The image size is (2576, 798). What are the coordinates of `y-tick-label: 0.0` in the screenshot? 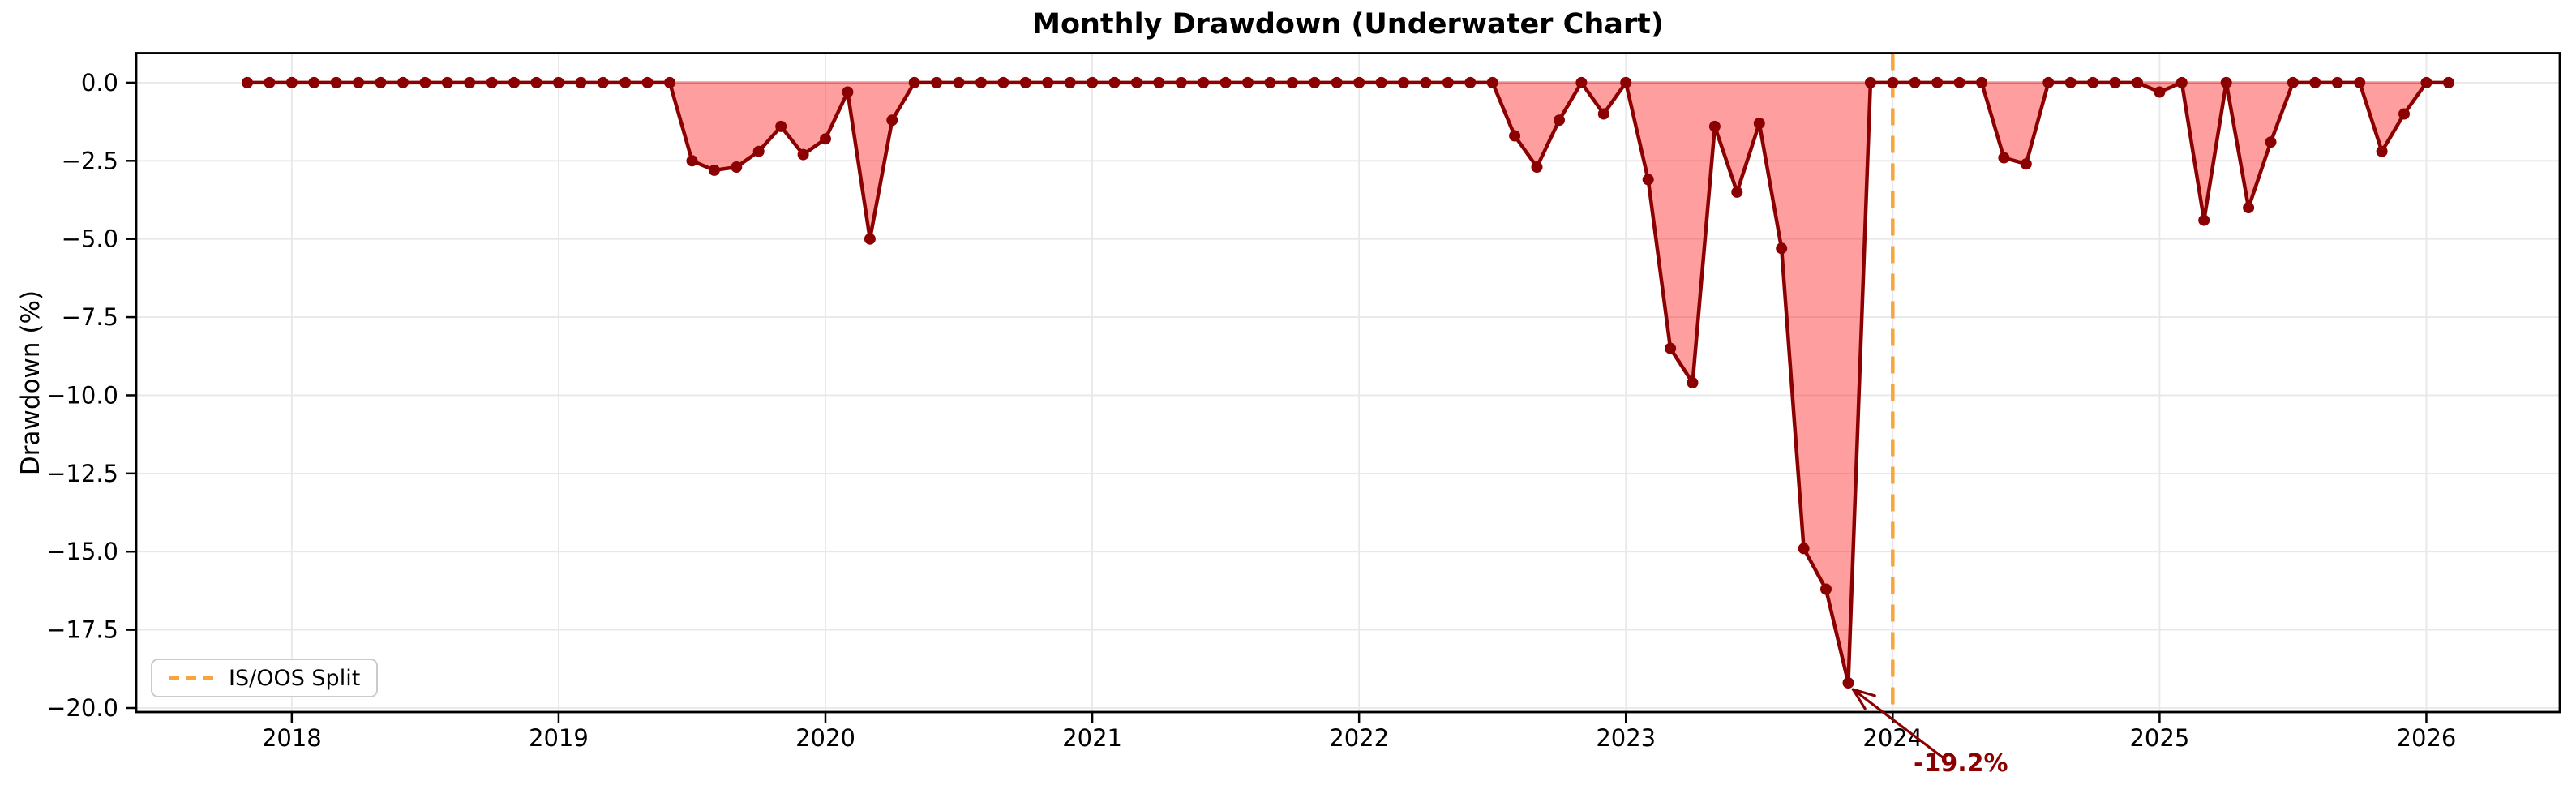 It's located at (99, 83).